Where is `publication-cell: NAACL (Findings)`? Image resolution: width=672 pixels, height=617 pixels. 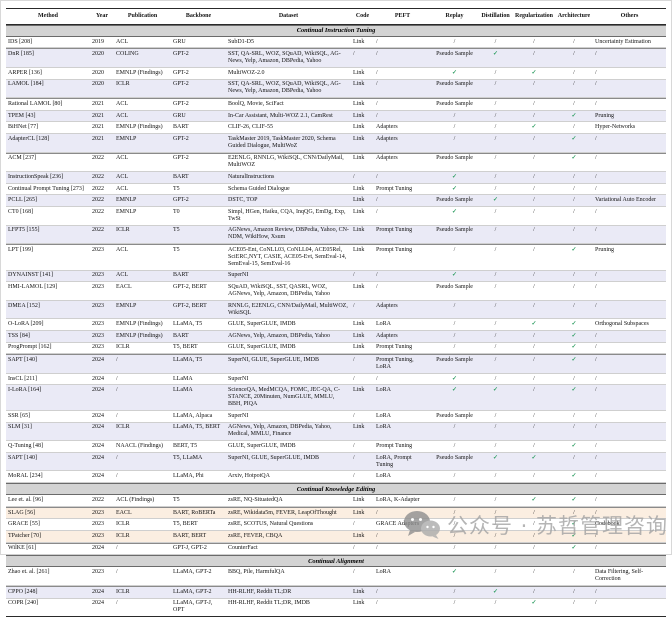 publication-cell: NAACL (Findings) is located at coordinates (139, 446).